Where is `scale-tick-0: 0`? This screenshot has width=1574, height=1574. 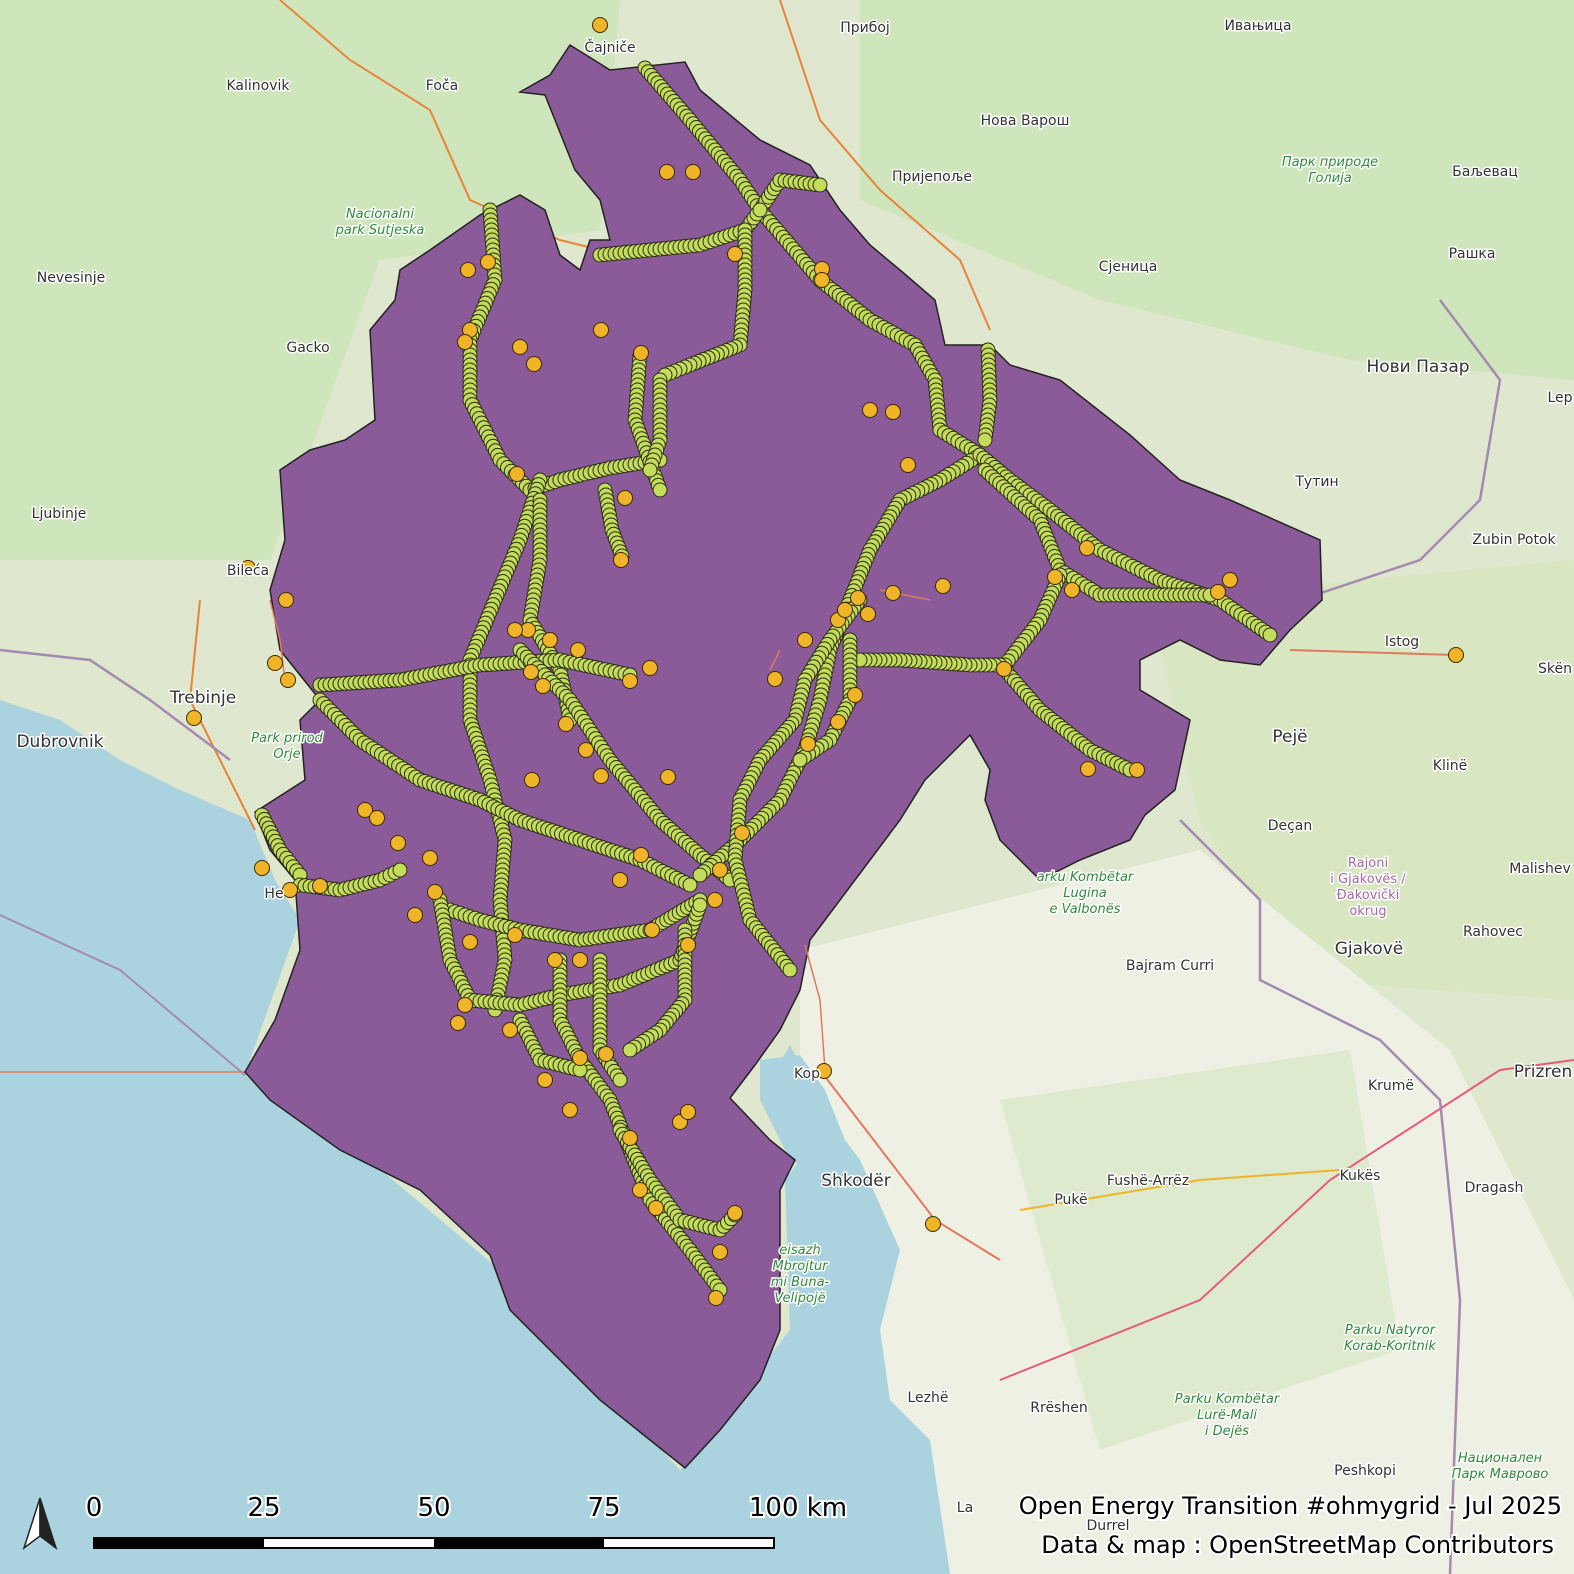 scale-tick-0: 0 is located at coordinates (94, 1508).